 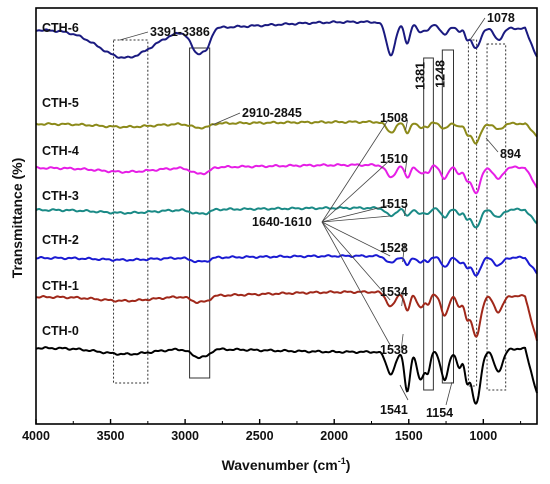 I want to click on annotation-label: 1154, so click(x=439, y=413).